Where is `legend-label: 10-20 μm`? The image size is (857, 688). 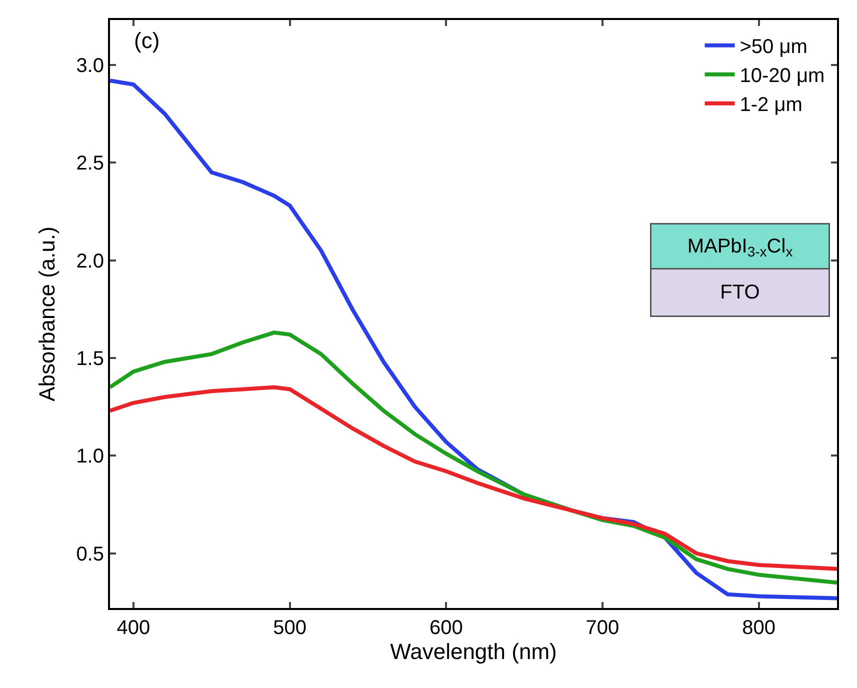 legend-label: 10-20 μm is located at coordinates (782, 76).